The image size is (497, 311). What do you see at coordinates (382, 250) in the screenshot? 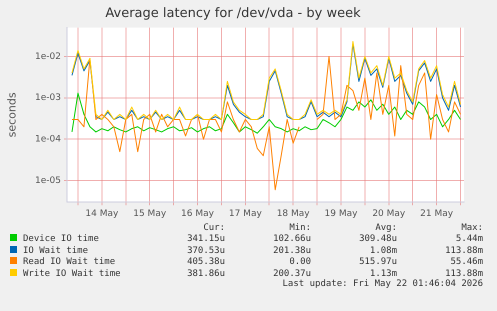
I see `text: 1.08m` at bounding box center [382, 250].